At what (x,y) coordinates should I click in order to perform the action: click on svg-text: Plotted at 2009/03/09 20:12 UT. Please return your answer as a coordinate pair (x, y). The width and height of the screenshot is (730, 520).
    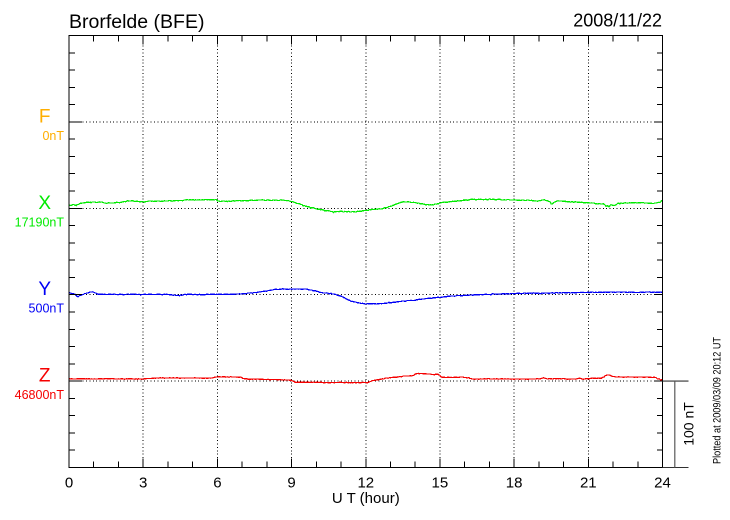
    Looking at the image, I should click on (718, 400).